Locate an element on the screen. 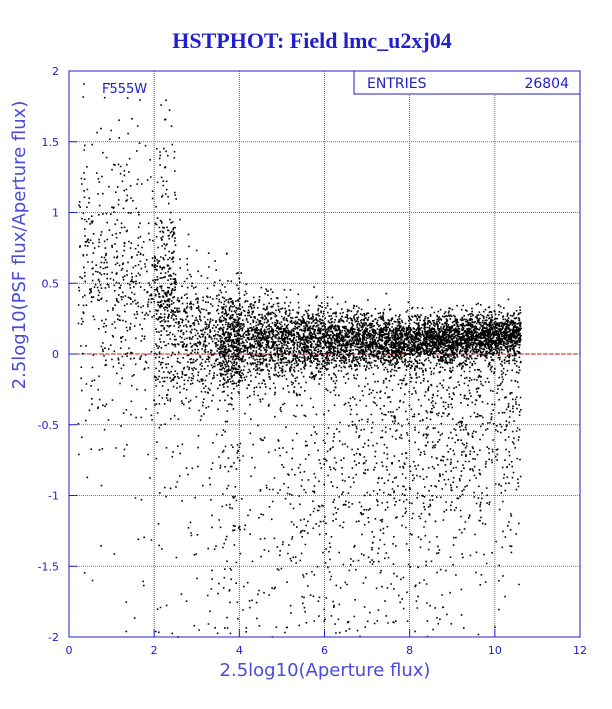 This screenshot has width=612, height=709. stats-box-frame is located at coordinates (467, 82).